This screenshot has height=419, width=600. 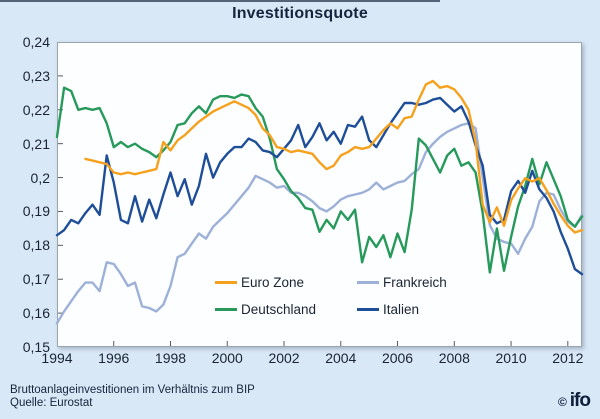 I want to click on legend-item-euro-zone: Euro Zone, so click(x=259, y=282).